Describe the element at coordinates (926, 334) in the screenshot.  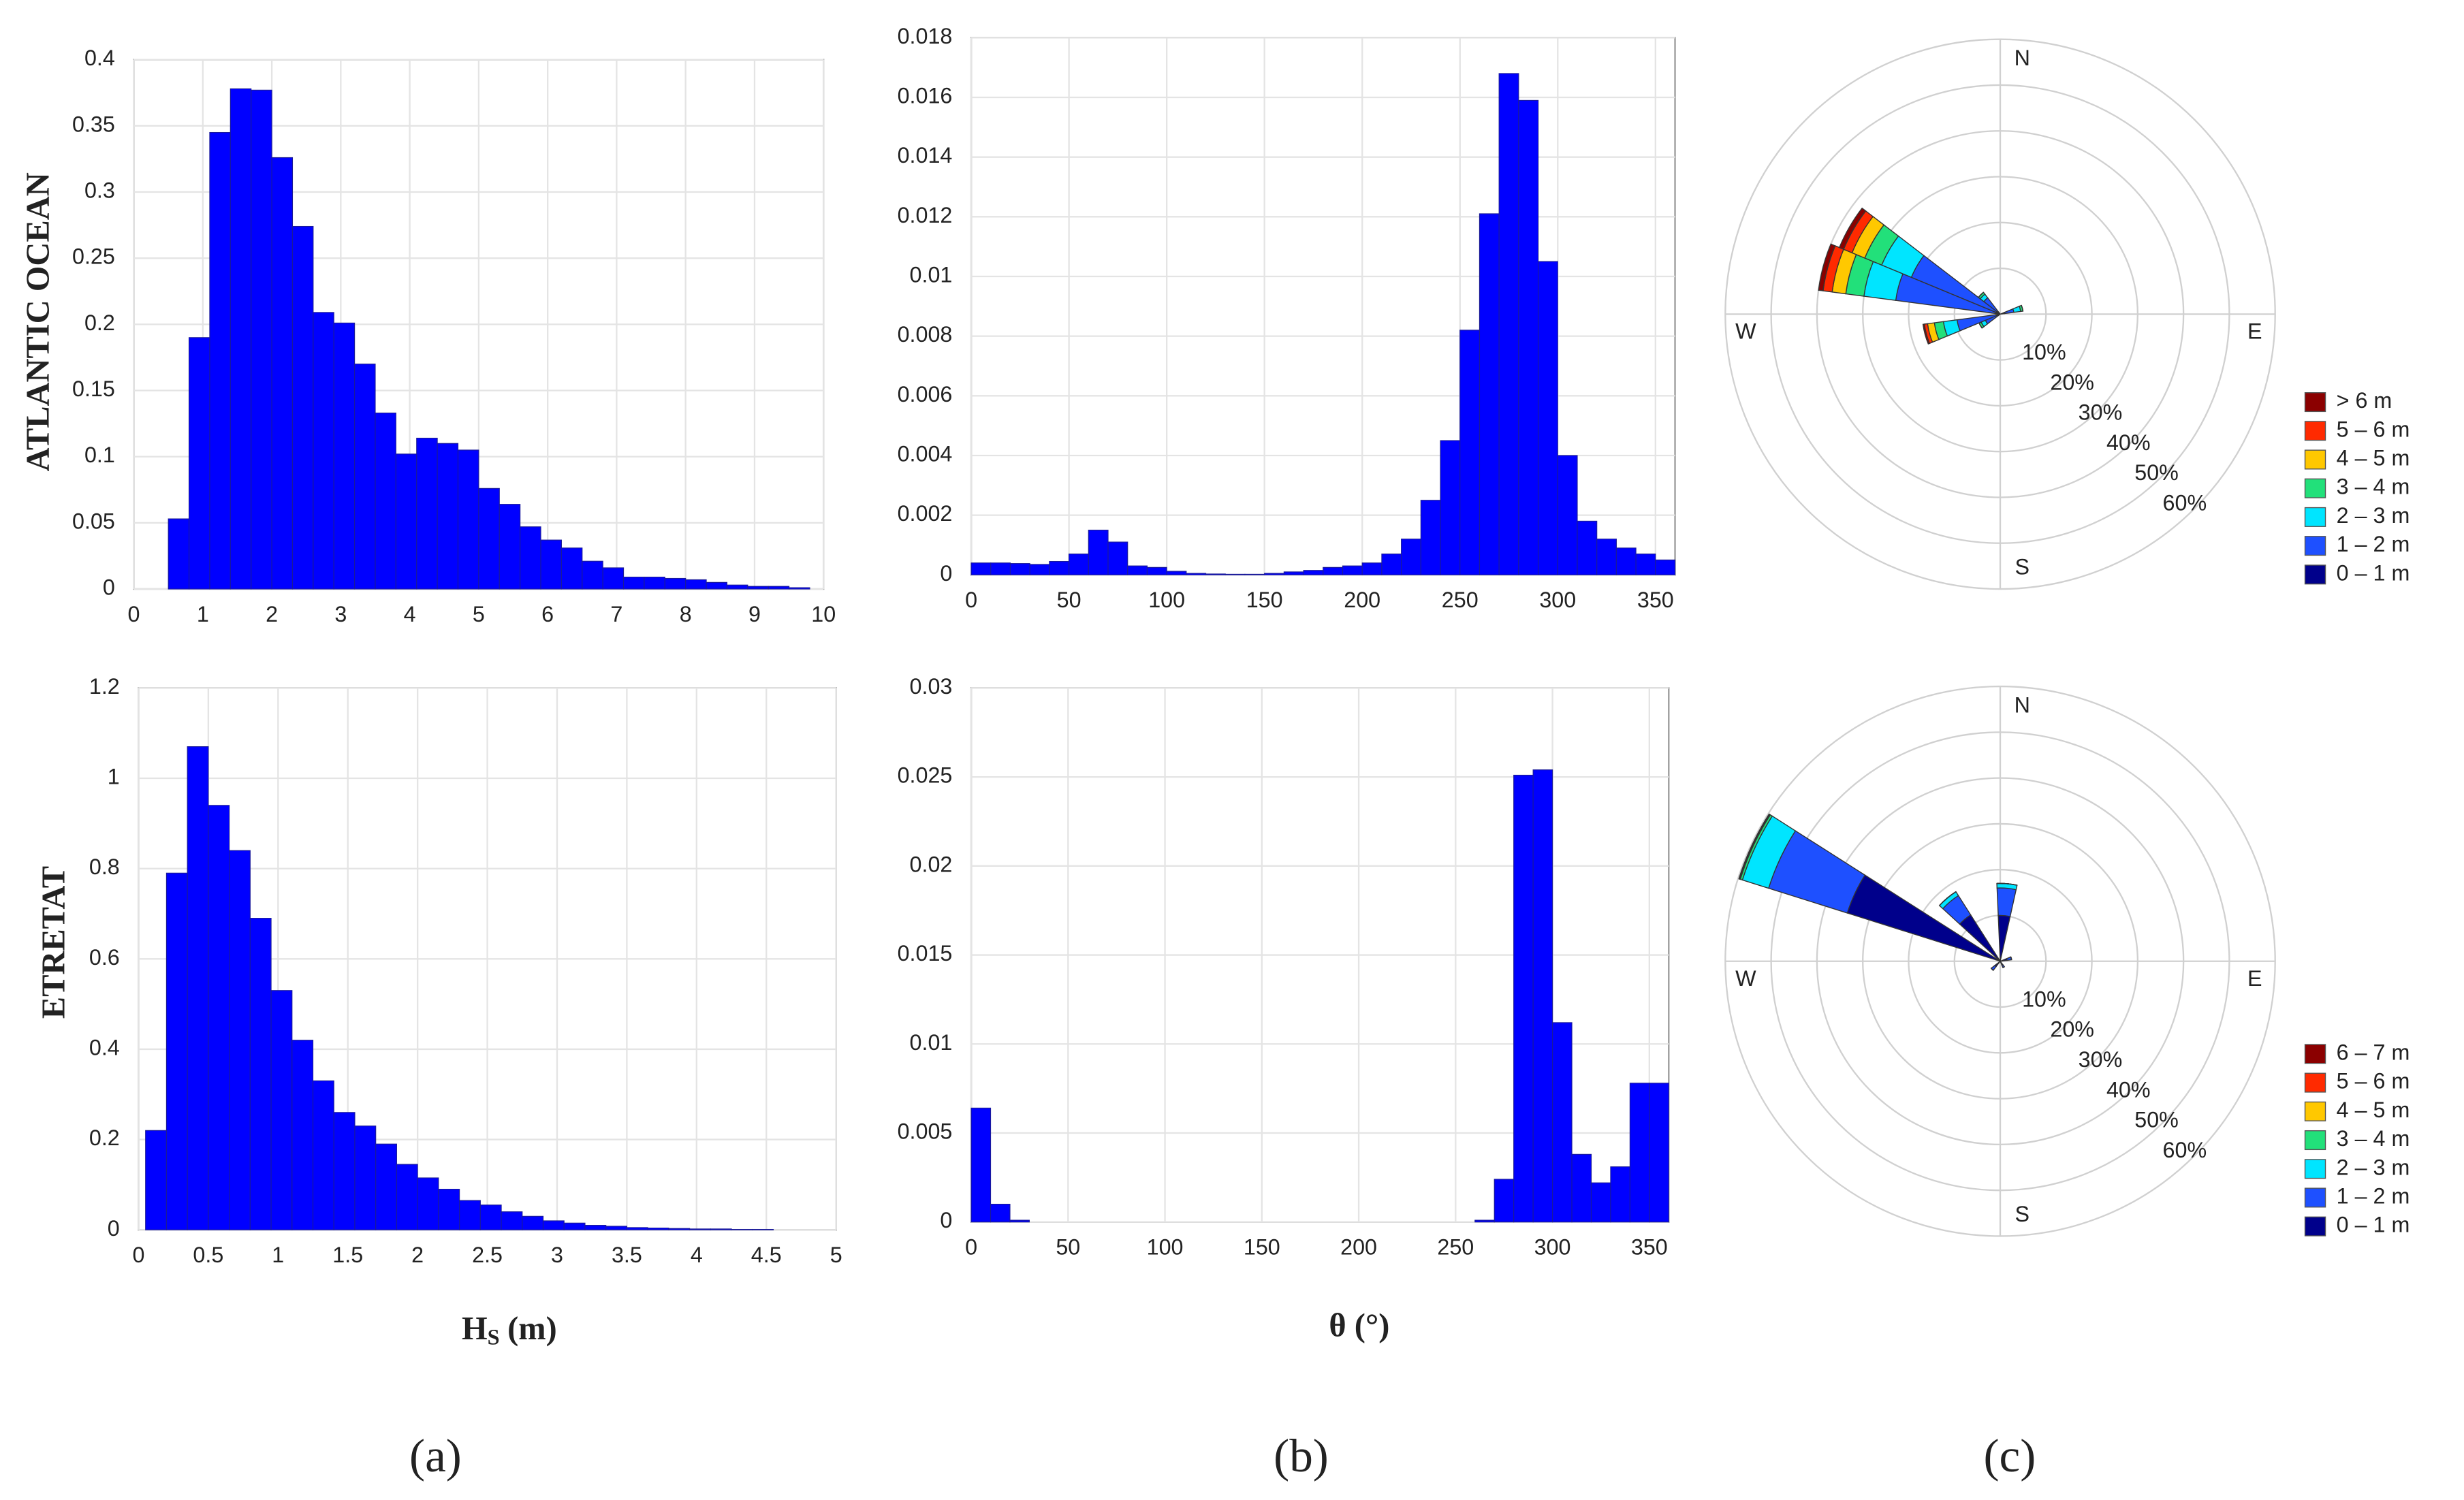
I see `y-tick-label: 0.008` at that location.